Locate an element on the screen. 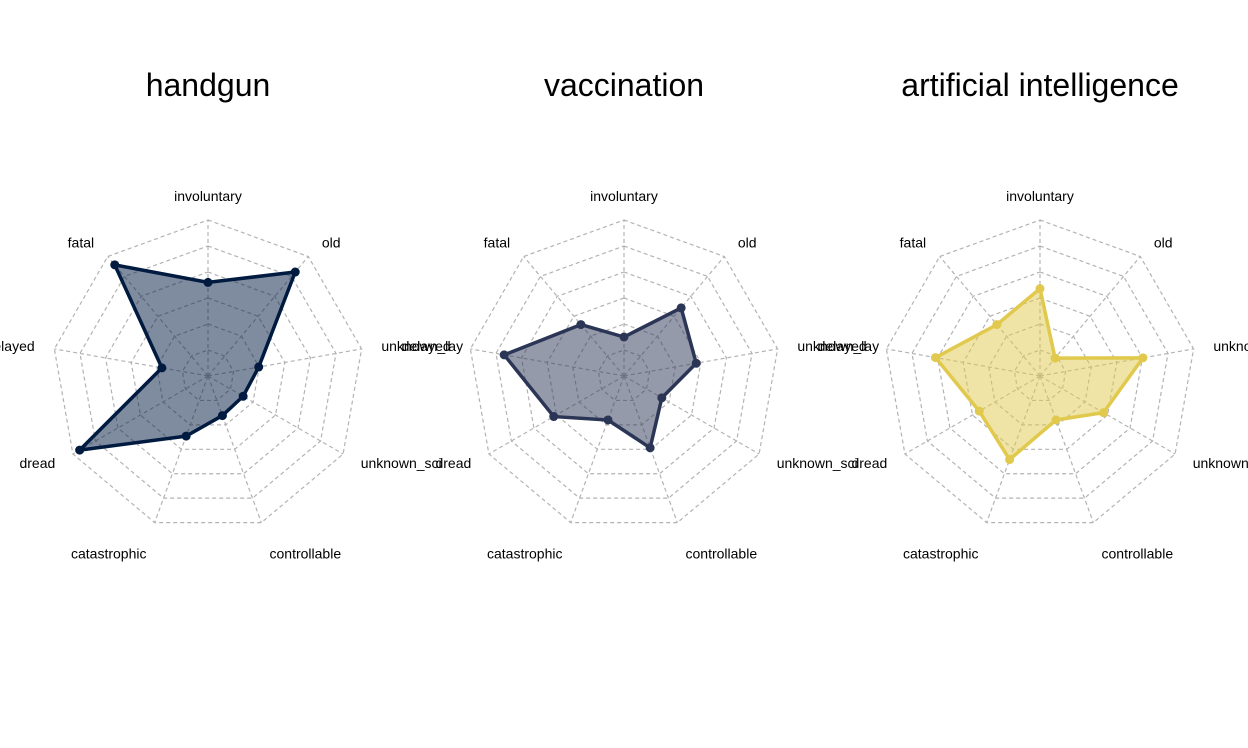 This screenshot has height=748, width=1248. chart-title: artificial intelligence is located at coordinates (1039, 85).